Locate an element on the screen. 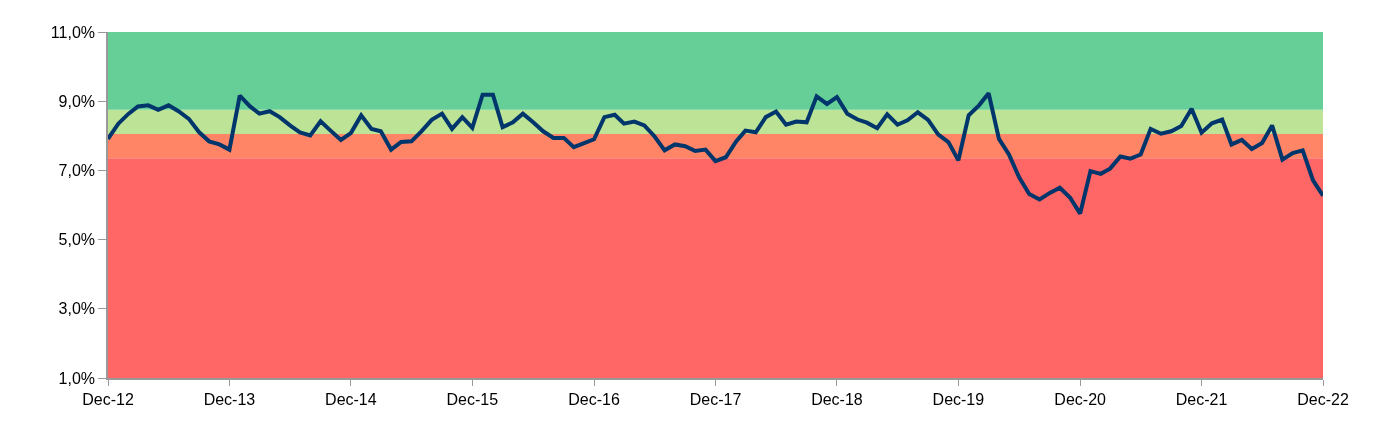 The image size is (1376, 431). y-tick-label: 7,0% is located at coordinates (77, 170).